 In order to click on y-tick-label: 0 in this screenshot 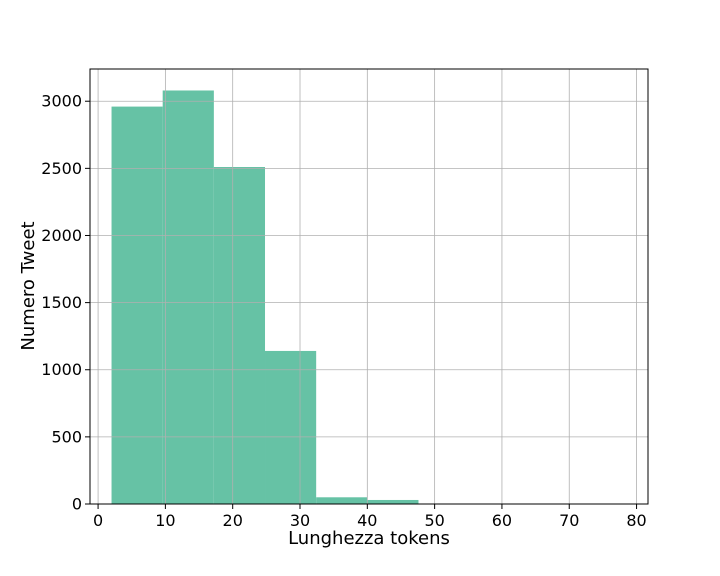, I will do `click(77, 504)`.